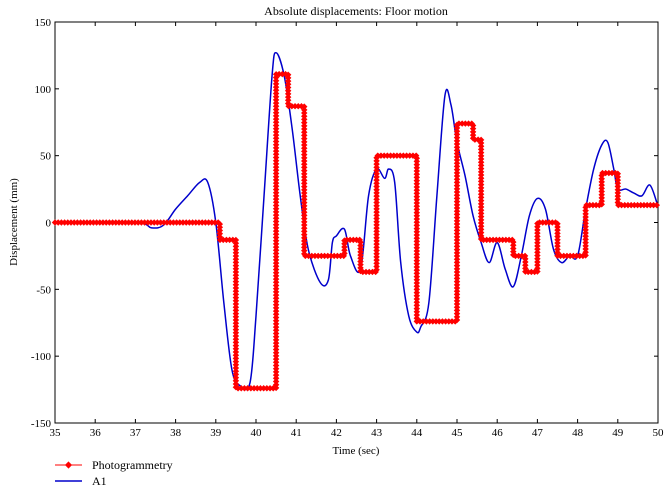  I want to click on x-tick-label: 41, so click(296, 433).